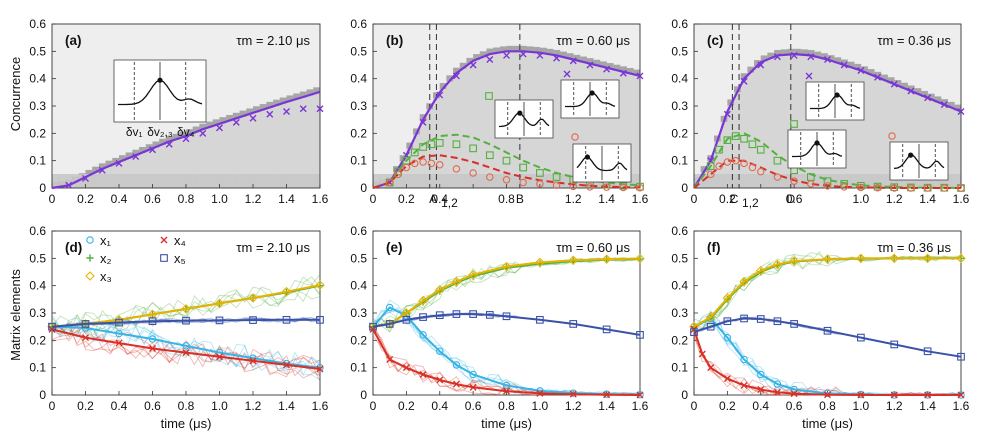  Describe the element at coordinates (394, 40) in the screenshot. I see `panel-label: (b)` at that location.